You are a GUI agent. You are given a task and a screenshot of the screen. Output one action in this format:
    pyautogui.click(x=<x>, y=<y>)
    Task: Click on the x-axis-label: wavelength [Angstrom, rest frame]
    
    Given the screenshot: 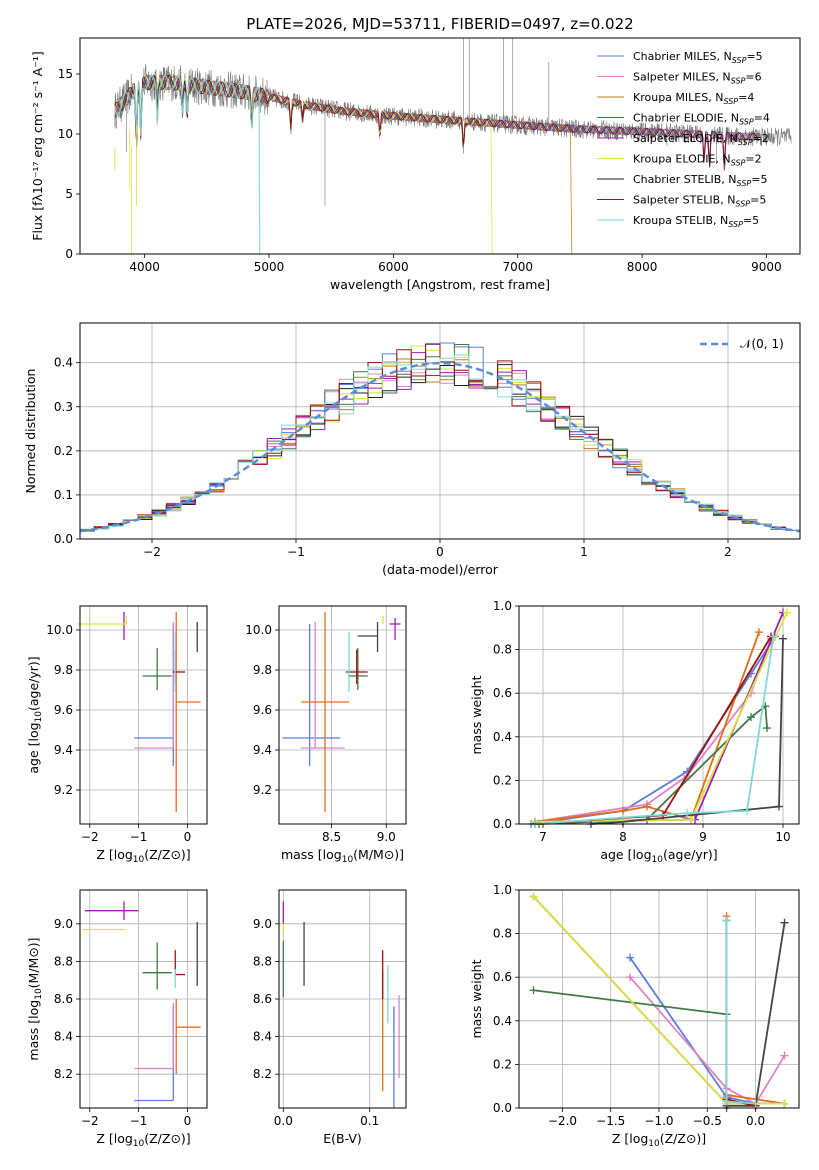 What is the action you would take?
    pyautogui.click(x=440, y=284)
    